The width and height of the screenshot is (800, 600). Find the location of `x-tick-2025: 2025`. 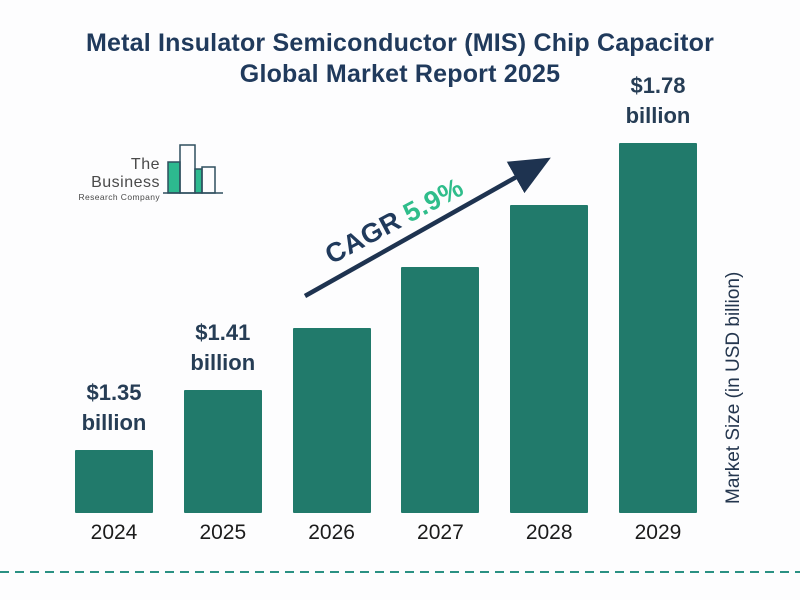

x-tick-2025: 2025 is located at coordinates (223, 532).